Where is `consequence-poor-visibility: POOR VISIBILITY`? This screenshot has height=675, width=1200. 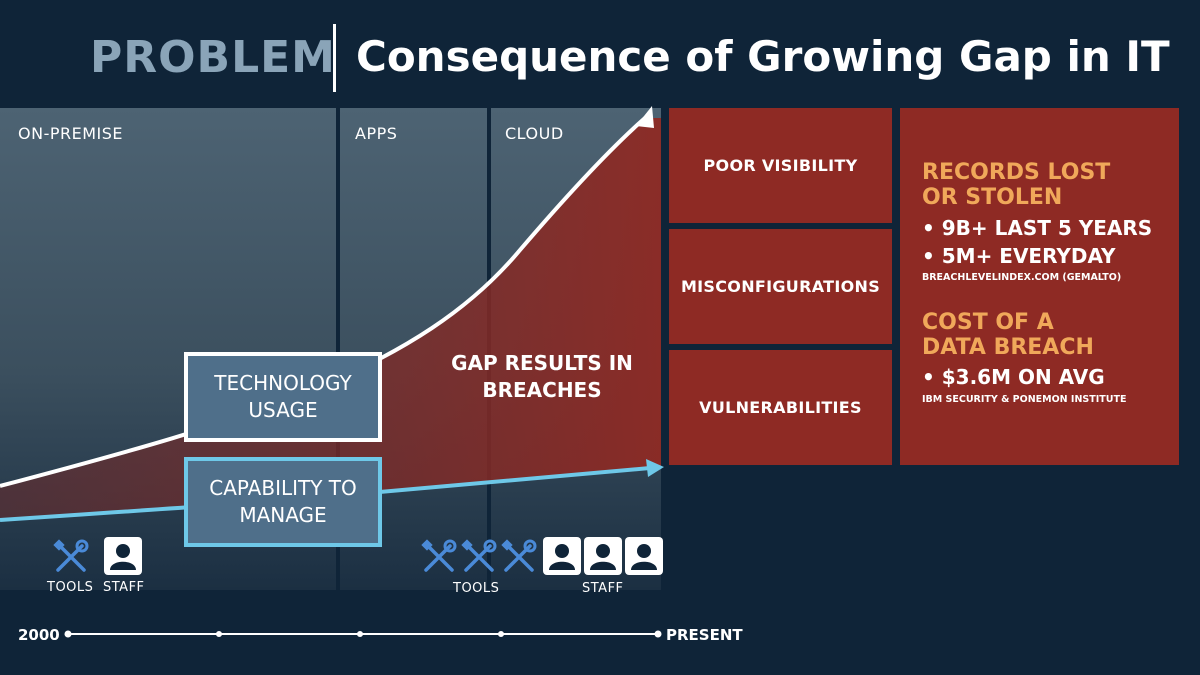 consequence-poor-visibility: POOR VISIBILITY is located at coordinates (780, 165).